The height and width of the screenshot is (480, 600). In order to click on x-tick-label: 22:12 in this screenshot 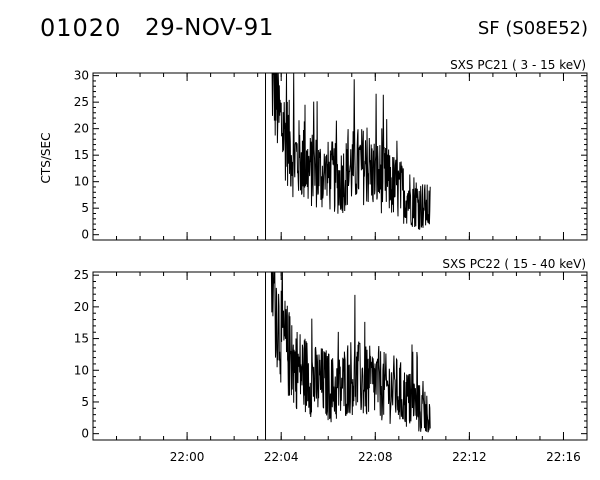, I will do `click(469, 457)`.